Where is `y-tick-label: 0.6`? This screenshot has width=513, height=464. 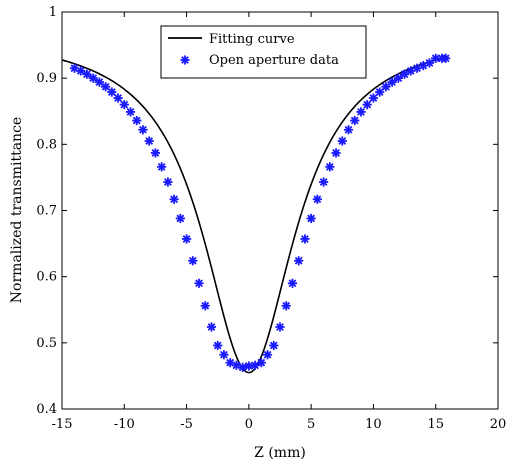 y-tick-label: 0.6 is located at coordinates (46, 277).